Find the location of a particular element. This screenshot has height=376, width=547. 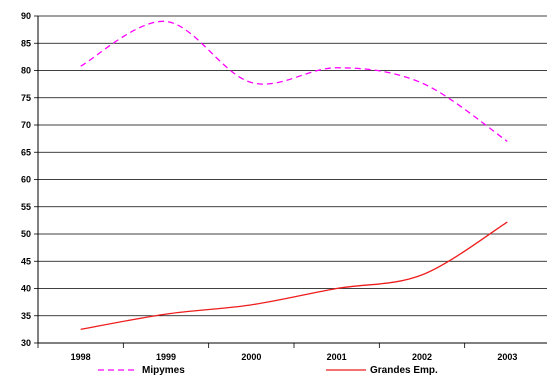

y-tick-label: 65 is located at coordinates (26, 152).